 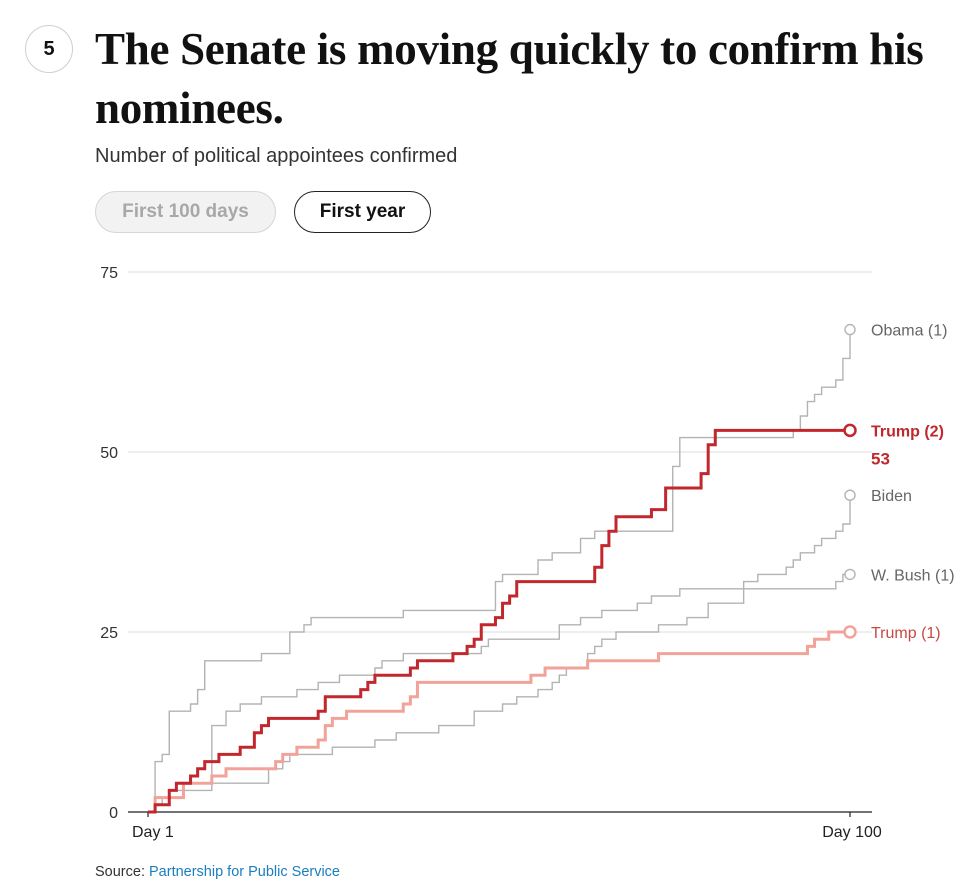 What do you see at coordinates (109, 453) in the screenshot?
I see `y-tick-label-50: 50` at bounding box center [109, 453].